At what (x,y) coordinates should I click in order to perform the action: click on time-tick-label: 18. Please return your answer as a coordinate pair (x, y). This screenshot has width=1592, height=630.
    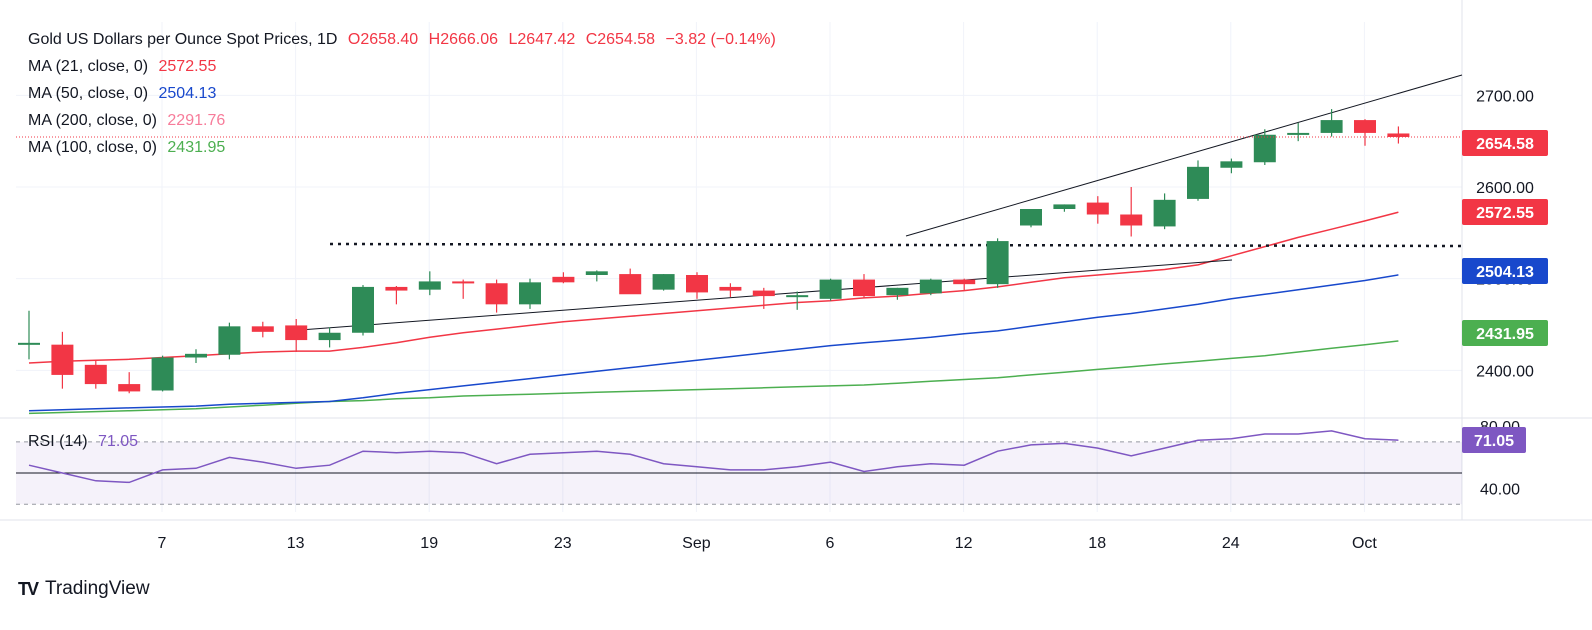
    Looking at the image, I should click on (1097, 543).